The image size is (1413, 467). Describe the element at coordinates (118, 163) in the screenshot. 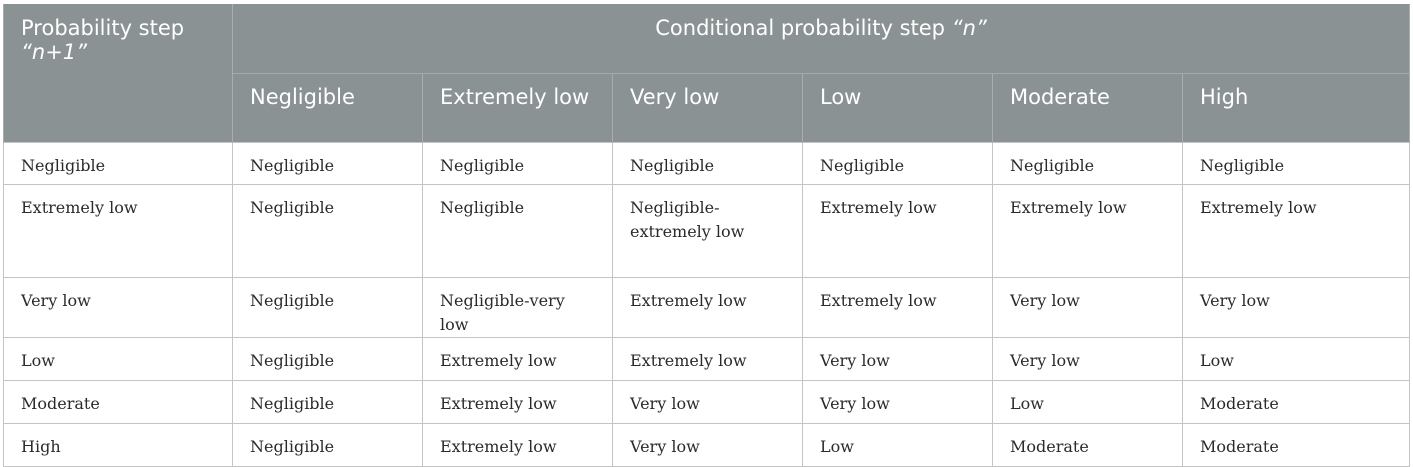

I see `row-label: Negligible` at that location.